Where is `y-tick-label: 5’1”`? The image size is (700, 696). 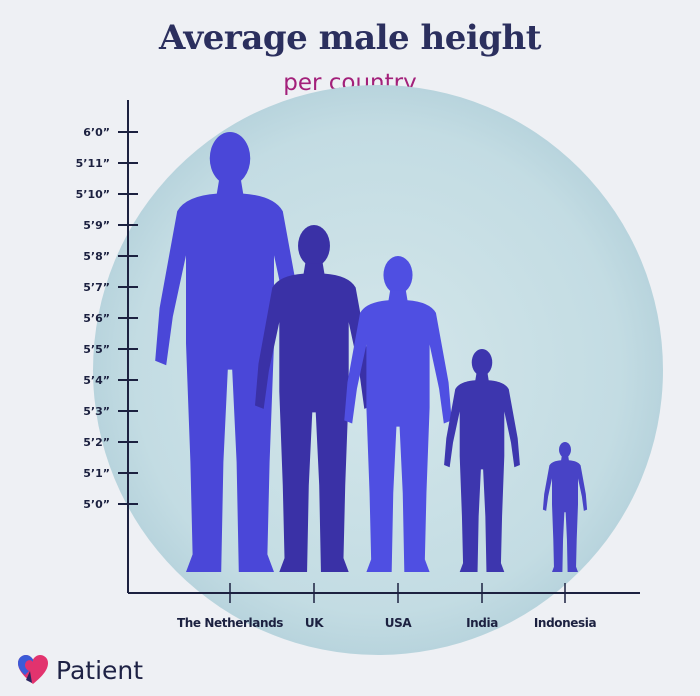
y-tick-label: 5’1” is located at coordinates (96, 473).